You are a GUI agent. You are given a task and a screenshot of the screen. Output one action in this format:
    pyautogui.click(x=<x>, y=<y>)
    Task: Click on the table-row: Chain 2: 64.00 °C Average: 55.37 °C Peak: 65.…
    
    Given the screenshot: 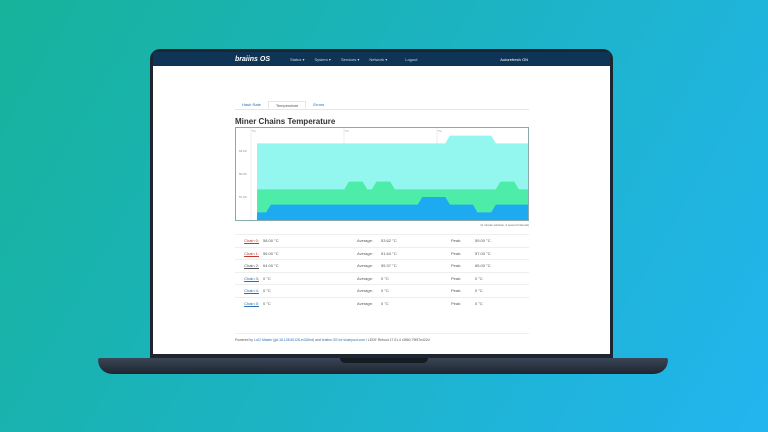 What is the action you would take?
    pyautogui.click(x=382, y=265)
    